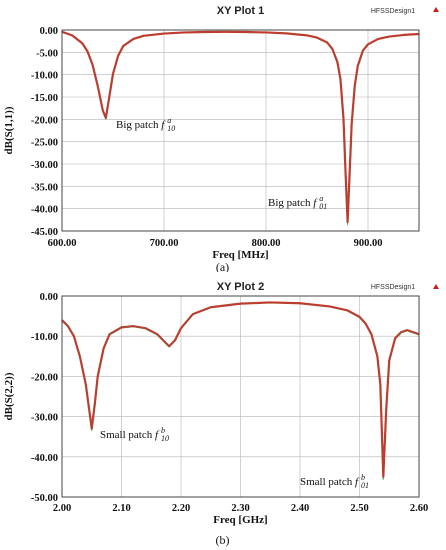  Describe the element at coordinates (44, 337) in the screenshot. I see `y-tick-label: -10.00` at that location.